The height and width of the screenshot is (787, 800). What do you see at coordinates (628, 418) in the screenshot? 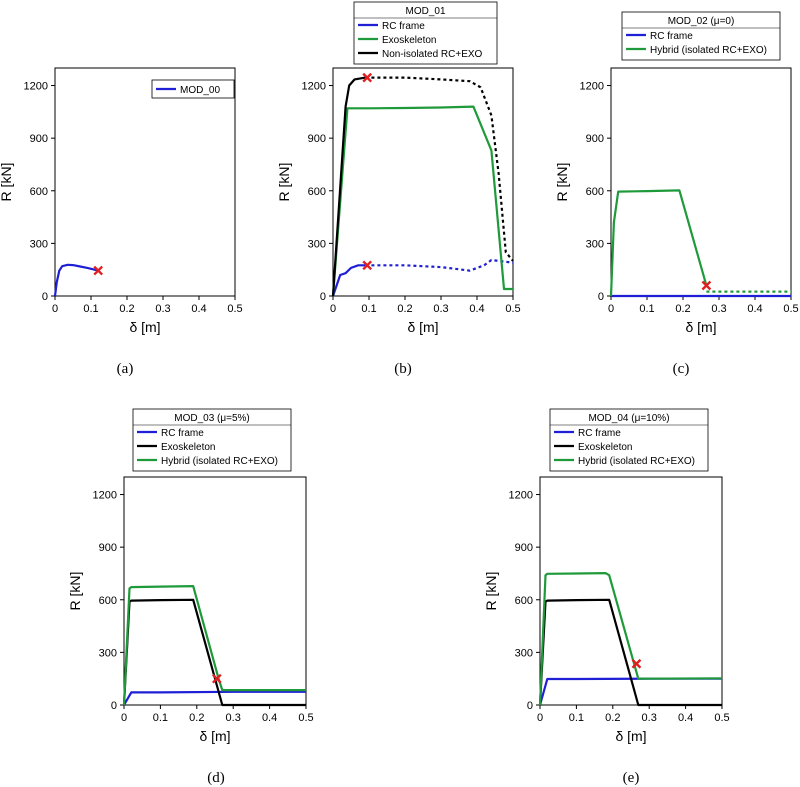
I see `legend-title: MOD_04 (μ=10%)` at bounding box center [628, 418].